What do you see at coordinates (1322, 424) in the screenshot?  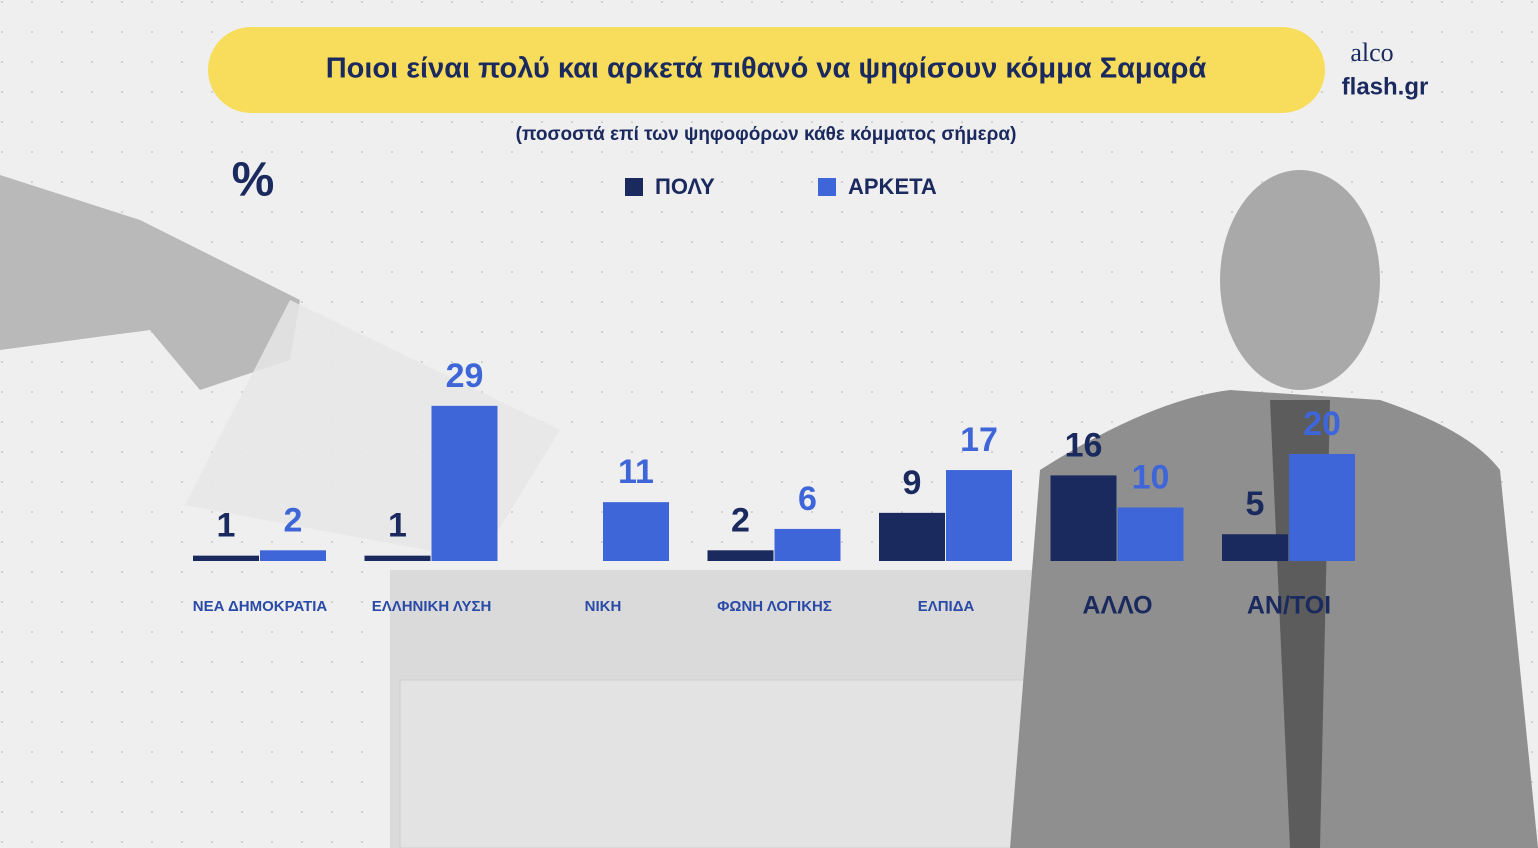 I see `value-label: 20` at bounding box center [1322, 424].